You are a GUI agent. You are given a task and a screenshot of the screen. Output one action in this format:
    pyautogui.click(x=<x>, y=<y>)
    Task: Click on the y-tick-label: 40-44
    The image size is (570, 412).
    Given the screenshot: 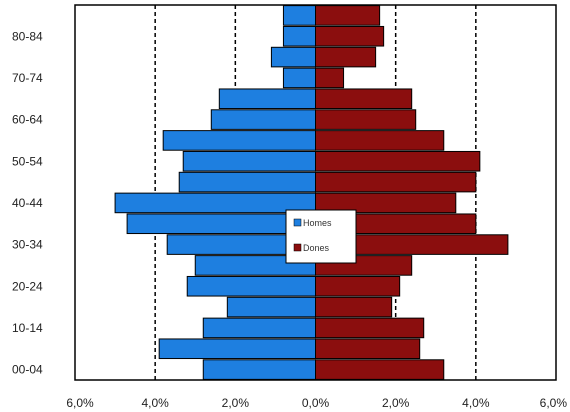 What is the action you would take?
    pyautogui.click(x=27, y=203)
    